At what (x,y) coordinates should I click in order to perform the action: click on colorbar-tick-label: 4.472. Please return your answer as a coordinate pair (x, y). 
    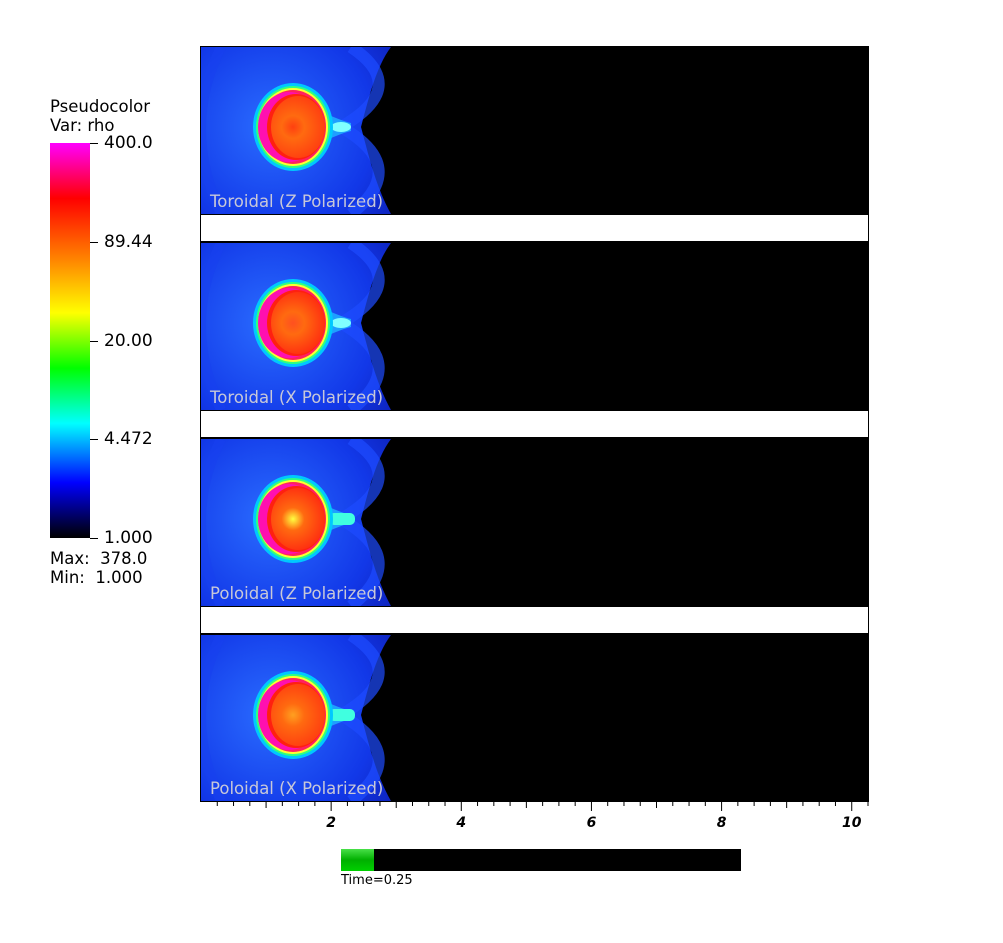
    Looking at the image, I should click on (128, 439).